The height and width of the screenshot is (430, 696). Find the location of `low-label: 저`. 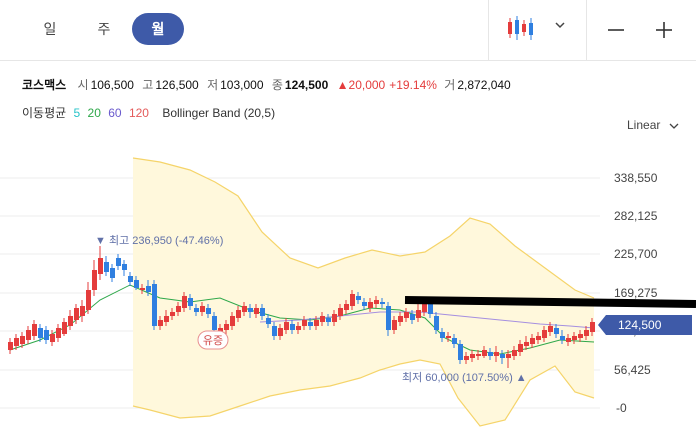

low-label: 저 is located at coordinates (213, 85).